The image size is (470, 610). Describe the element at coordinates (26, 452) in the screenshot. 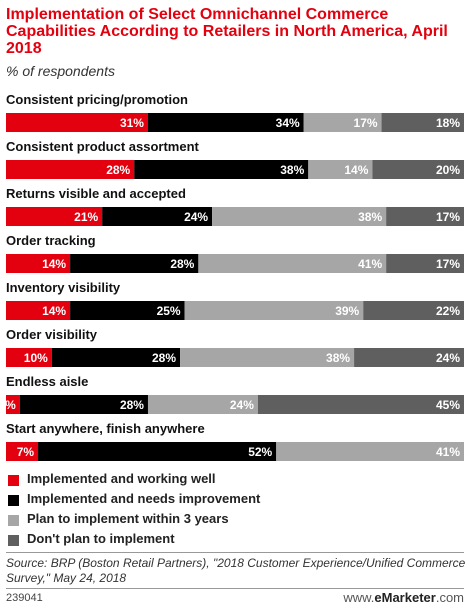

I see `data-label: 7%` at that location.